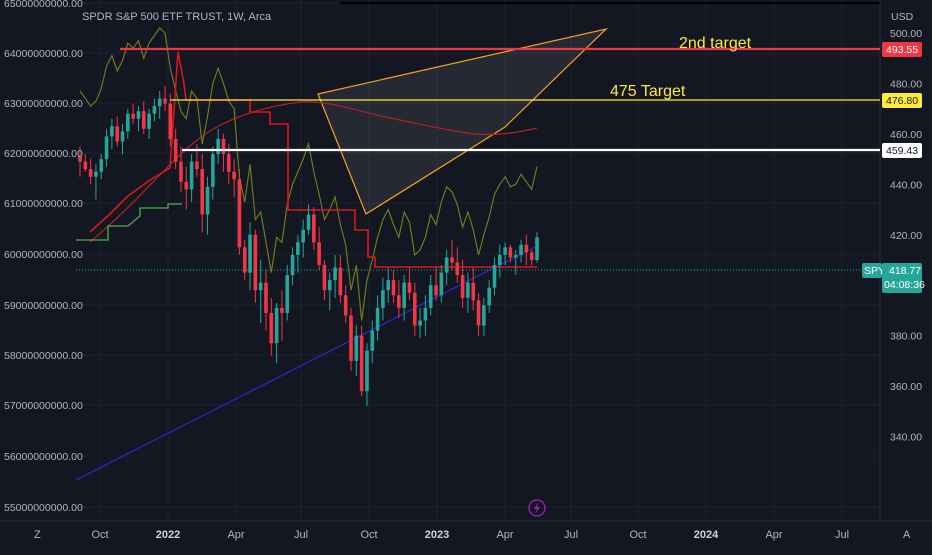  Describe the element at coordinates (37, 535) in the screenshot. I see `zoom-button: Z` at that location.